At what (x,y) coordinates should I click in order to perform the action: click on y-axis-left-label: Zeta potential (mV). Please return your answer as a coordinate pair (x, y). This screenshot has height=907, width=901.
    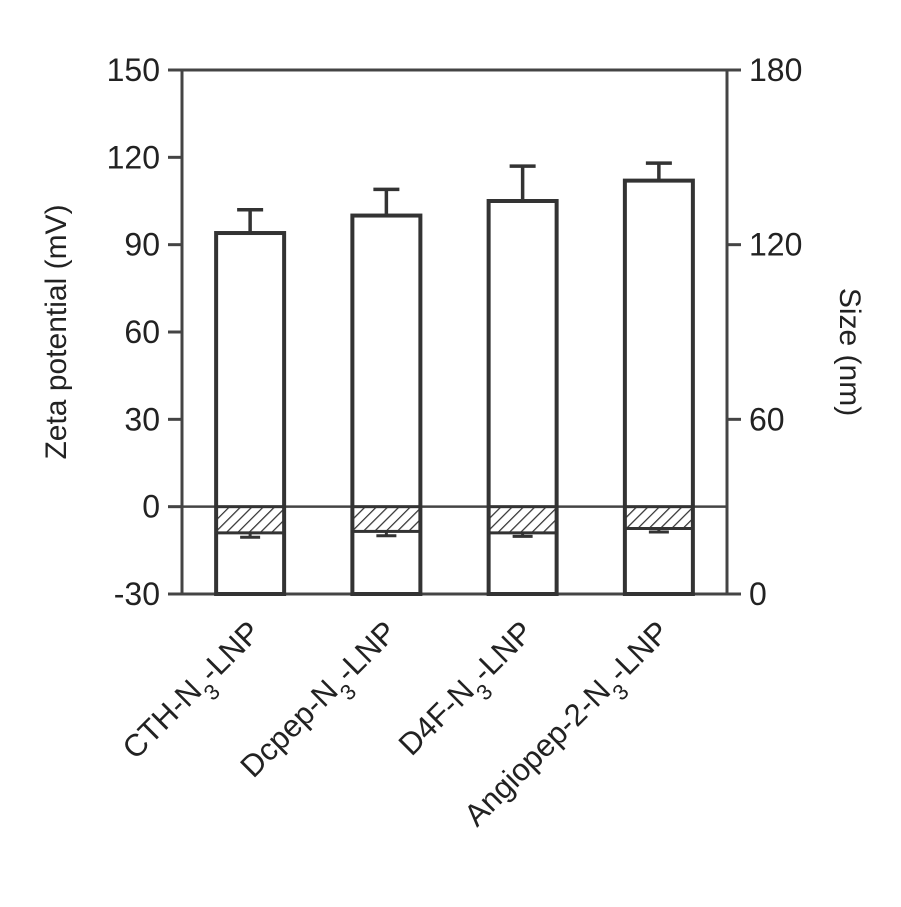
    Looking at the image, I should click on (56, 331).